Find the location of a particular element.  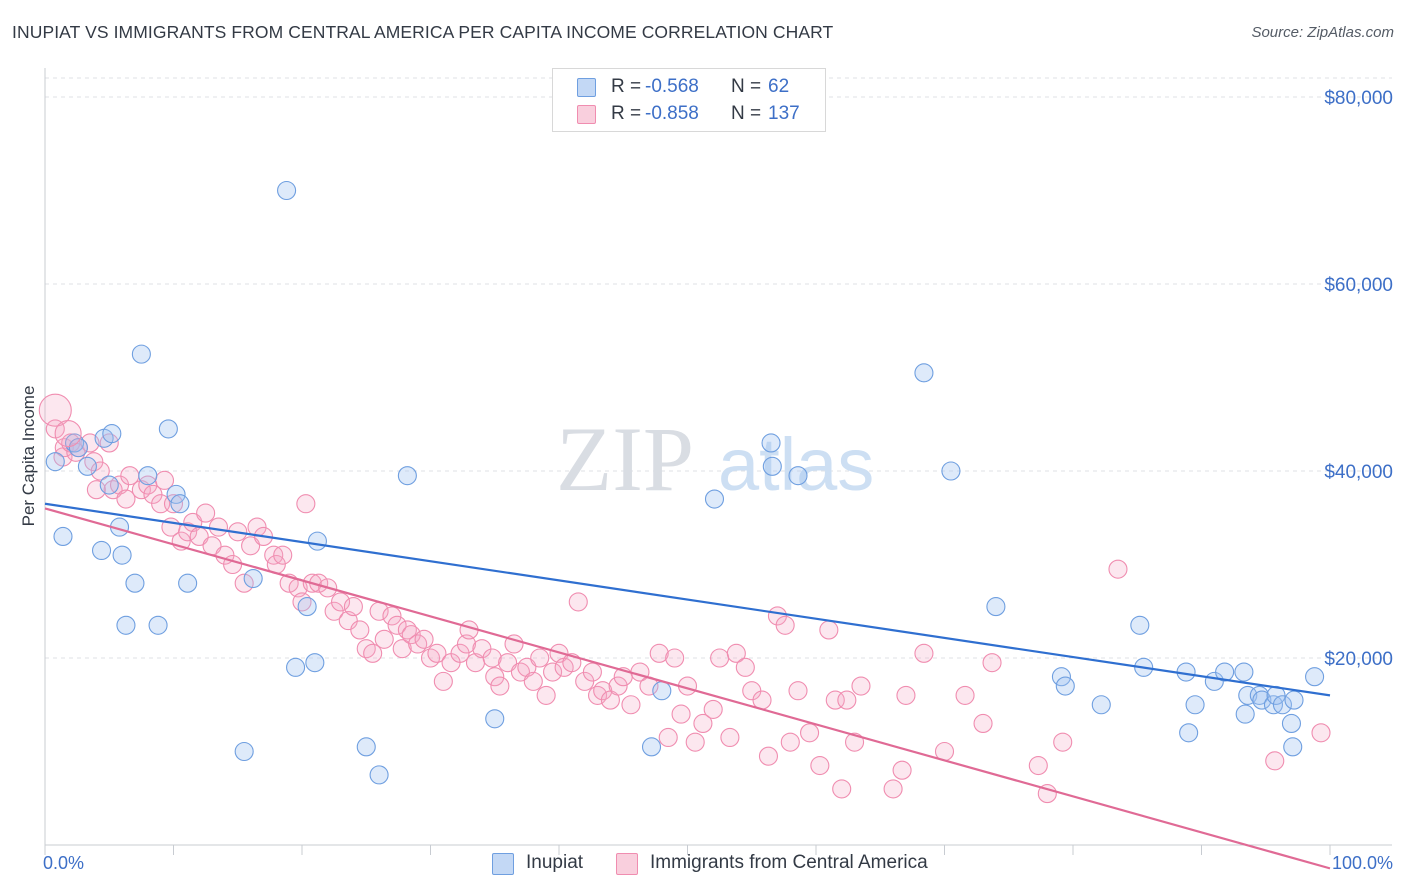

legend-r-value: -0.858 is located at coordinates (672, 113).